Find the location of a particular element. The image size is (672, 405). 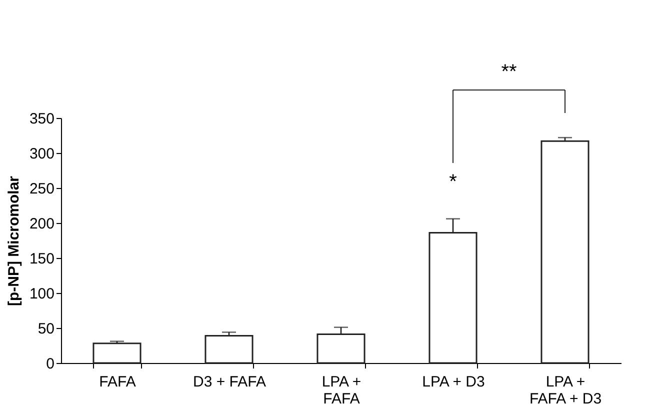

y-tick-label: 250 is located at coordinates (41, 189).